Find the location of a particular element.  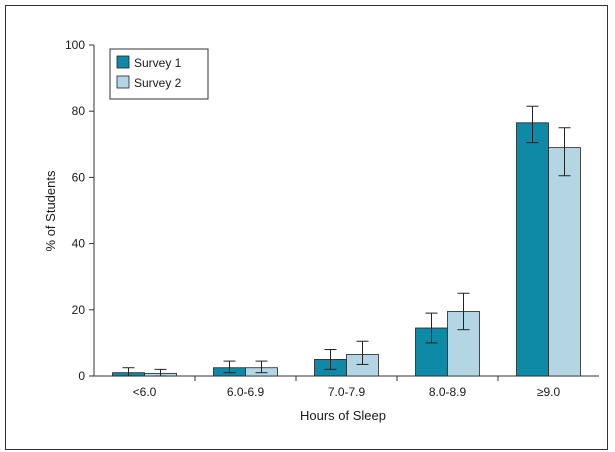

x-axis-title: Hours of Sleep is located at coordinates (343, 415).